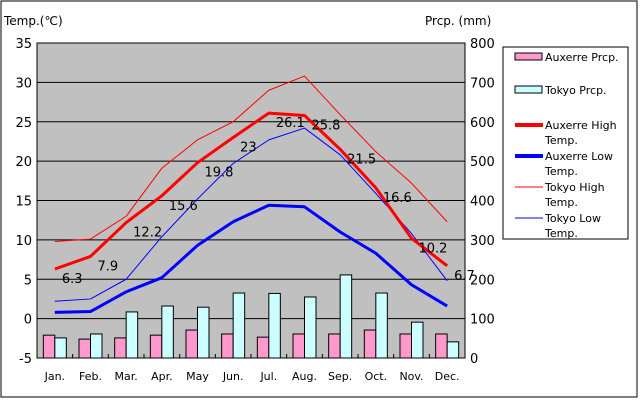 This screenshot has width=640, height=404. I want to click on y-tick-label: 20, so click(23, 162).